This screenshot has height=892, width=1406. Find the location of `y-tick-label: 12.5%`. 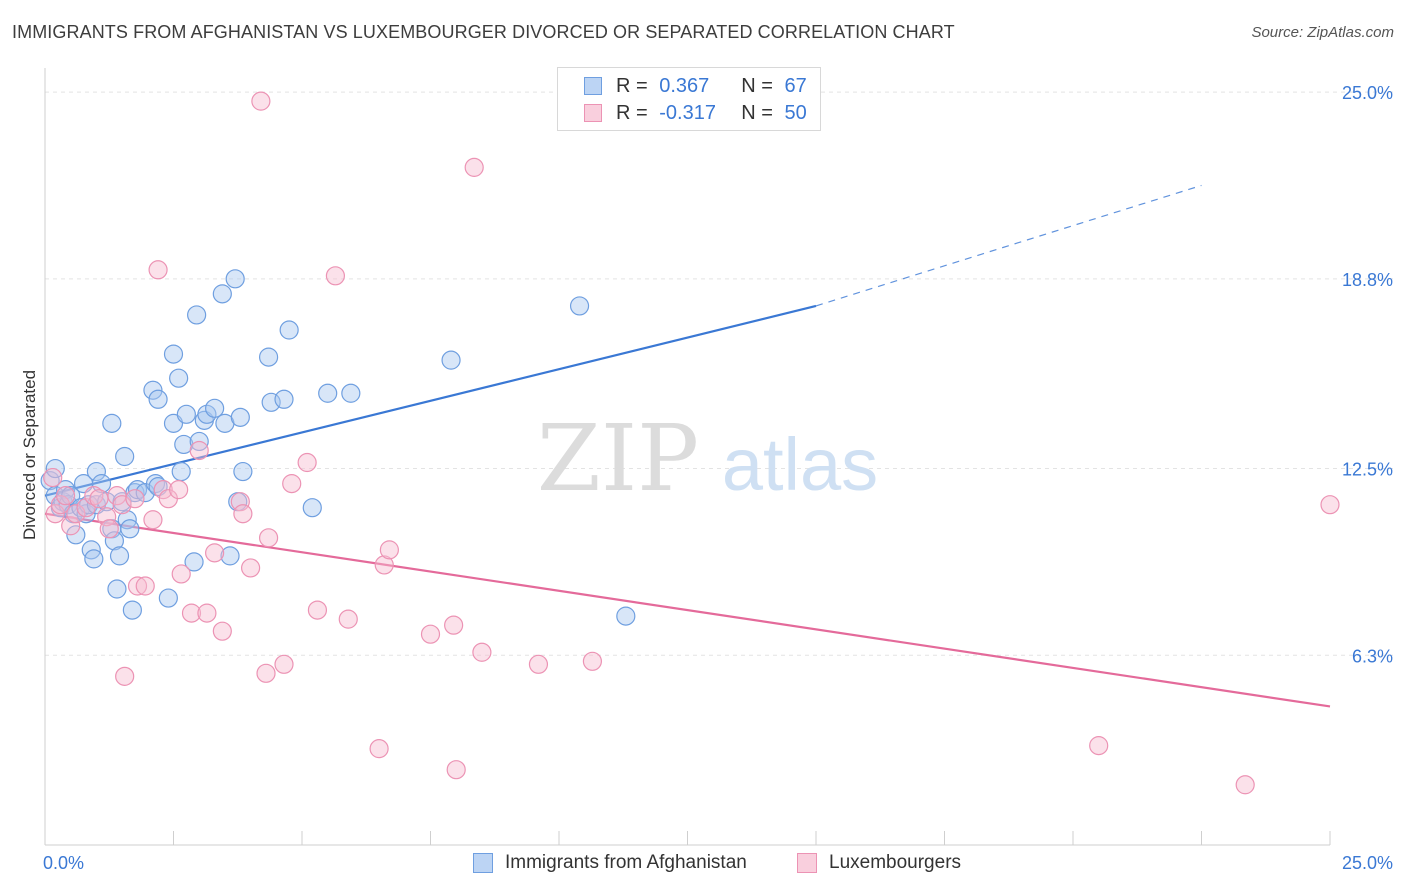

y-tick-label: 12.5% is located at coordinates (1367, 470).